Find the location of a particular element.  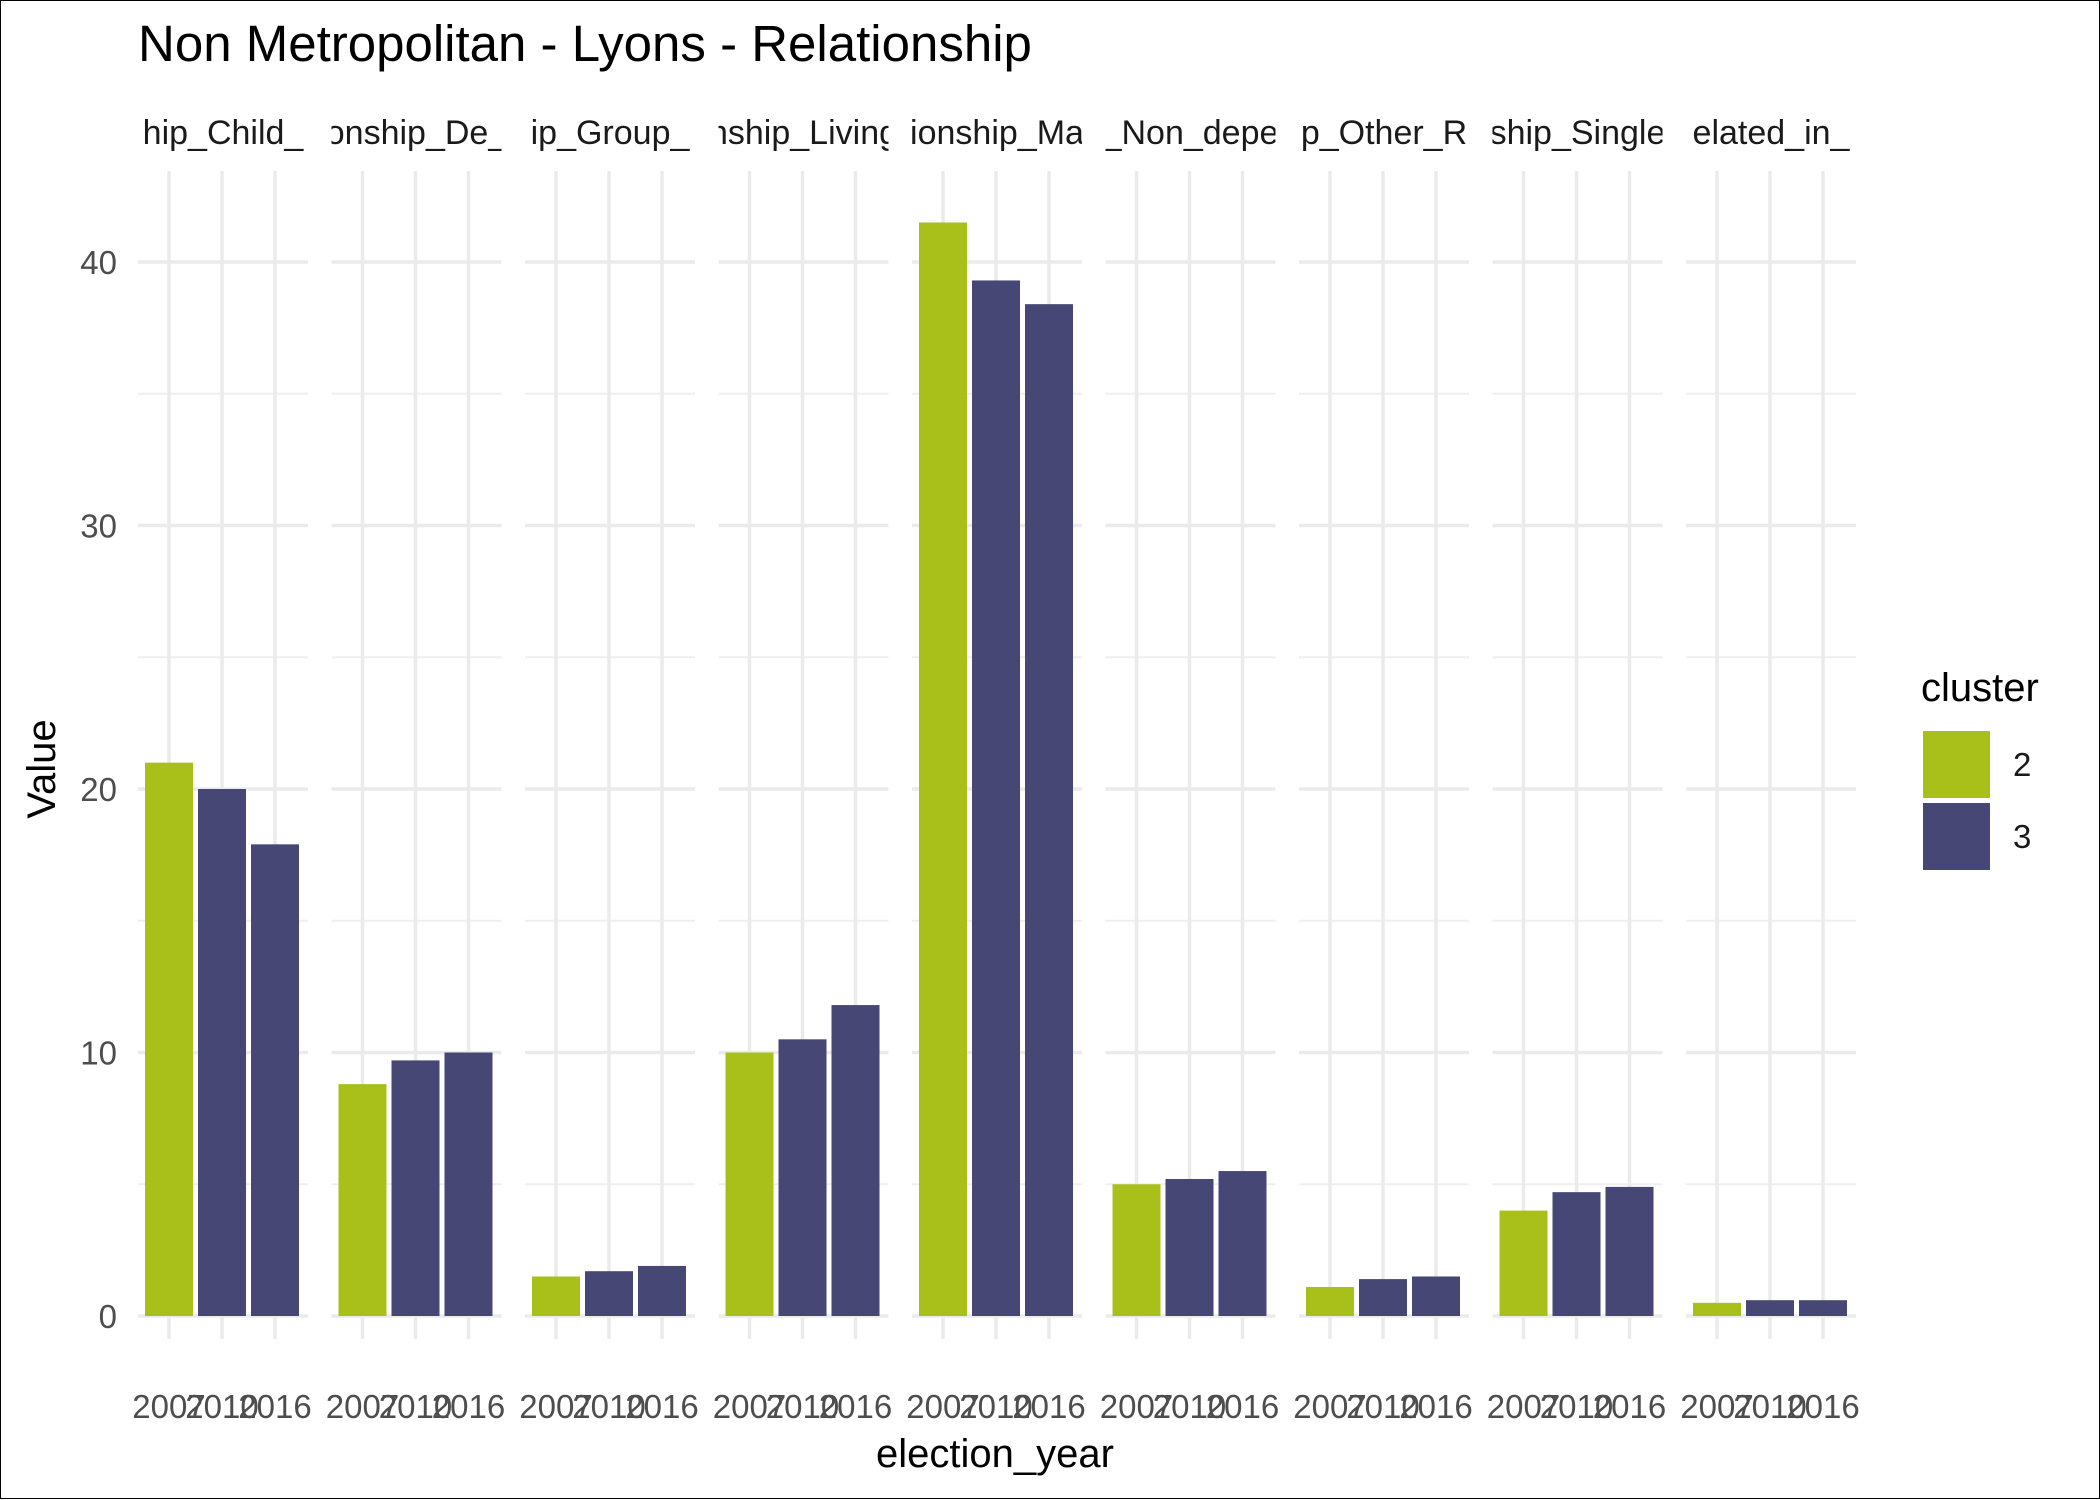

y-tick-label: 10 is located at coordinates (98, 1053).